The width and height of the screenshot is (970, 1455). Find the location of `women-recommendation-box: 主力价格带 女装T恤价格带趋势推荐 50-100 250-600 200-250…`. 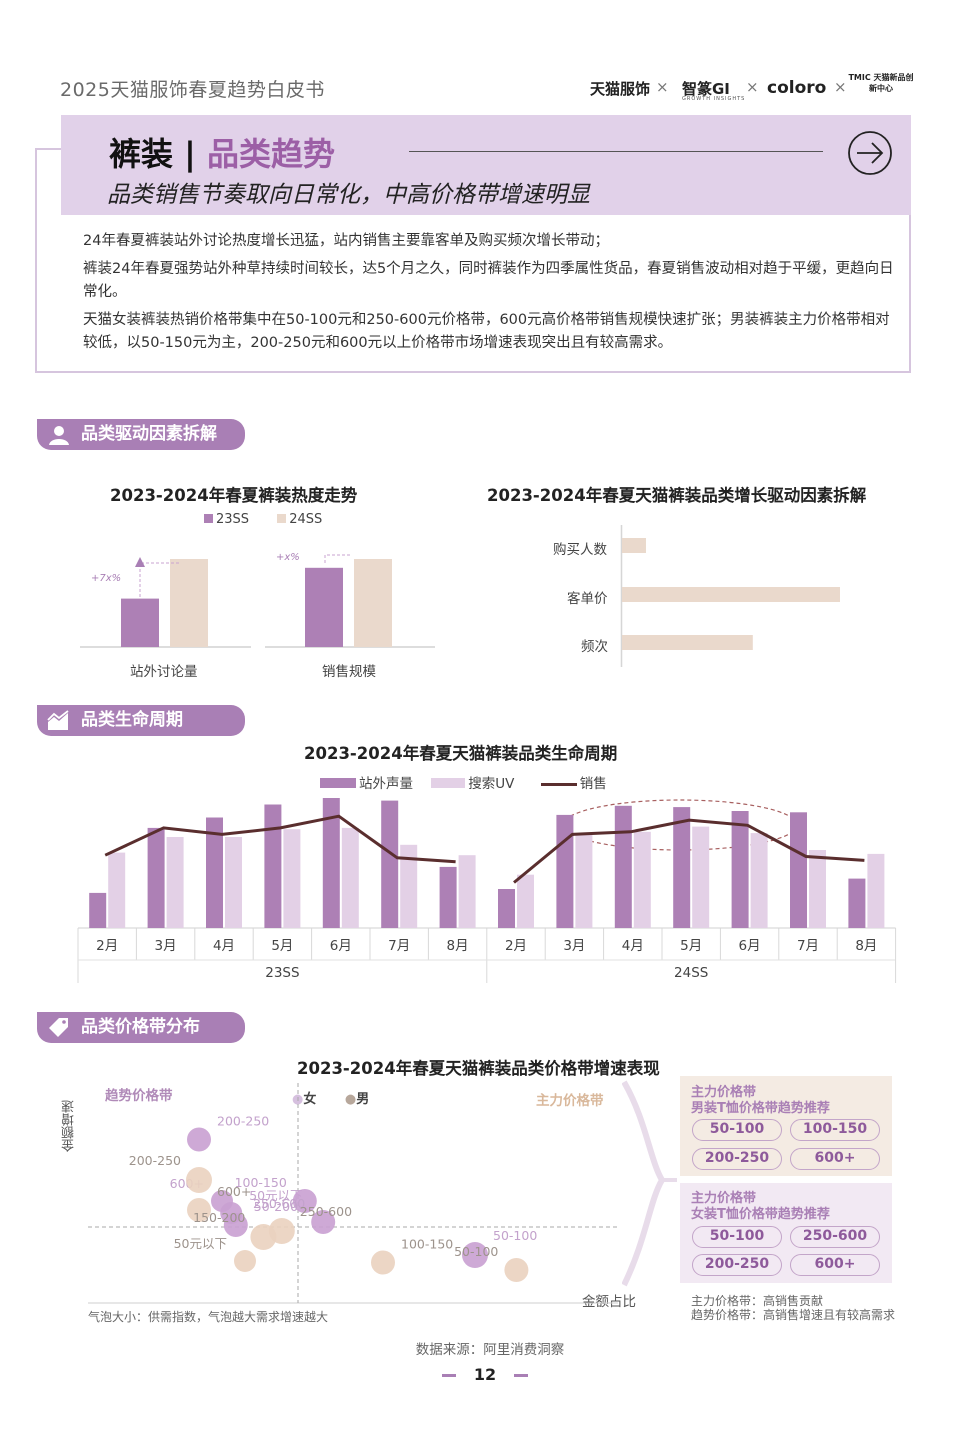

women-recommendation-box: 主力价格带 女装T恤价格带趋势推荐 50-100 250-600 200-250… is located at coordinates (786, 1233).